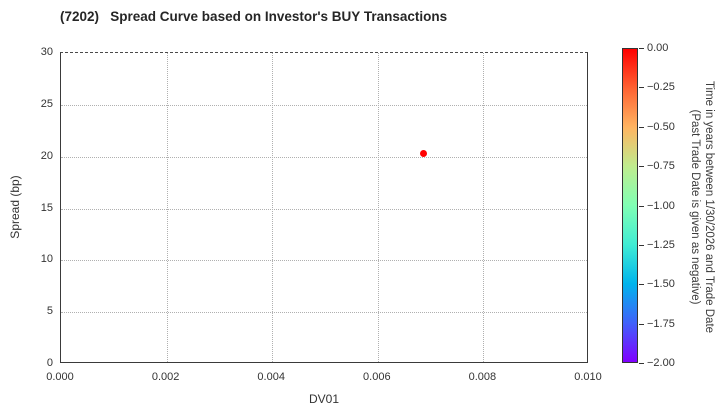 The height and width of the screenshot is (420, 720). Describe the element at coordinates (15, 207) in the screenshot. I see `y-axis-label: Spread (bp)` at that location.